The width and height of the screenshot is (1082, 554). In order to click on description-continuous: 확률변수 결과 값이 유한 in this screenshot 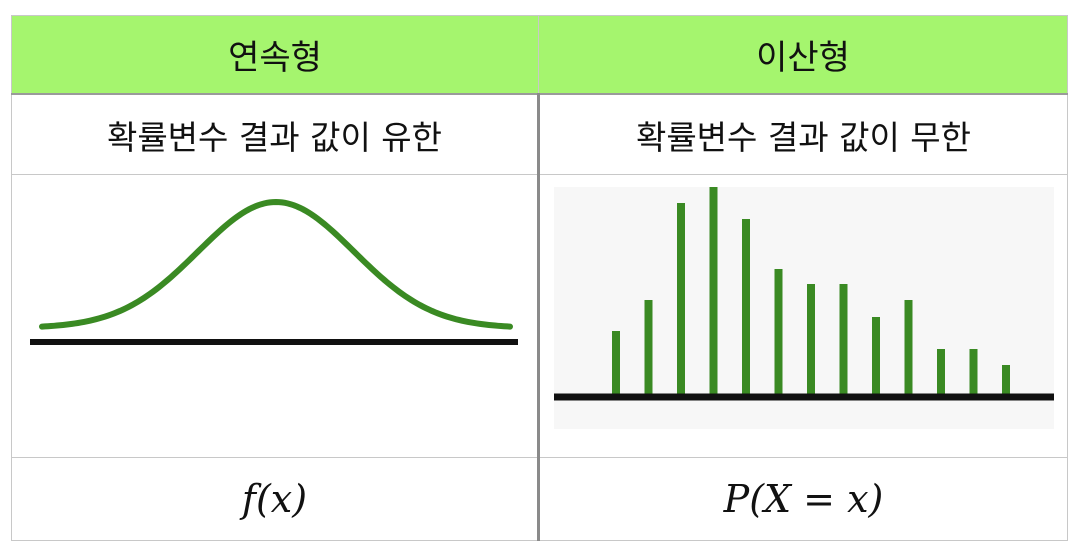, I will do `click(275, 134)`.